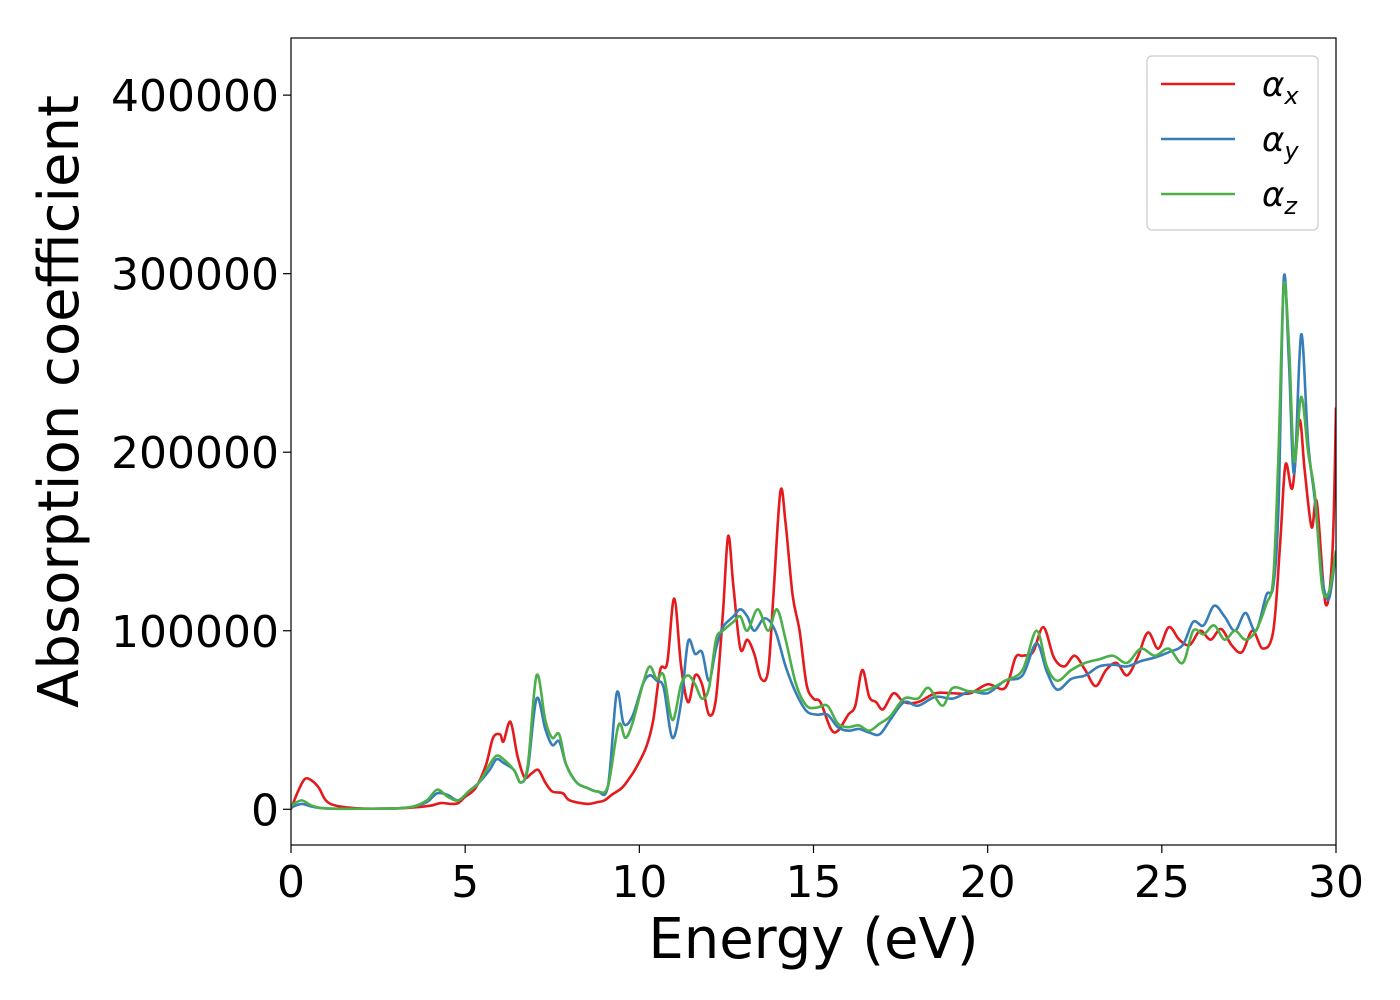 The height and width of the screenshot is (1000, 1400). Describe the element at coordinates (195, 96) in the screenshot. I see `y-tick-label: 400000` at that location.